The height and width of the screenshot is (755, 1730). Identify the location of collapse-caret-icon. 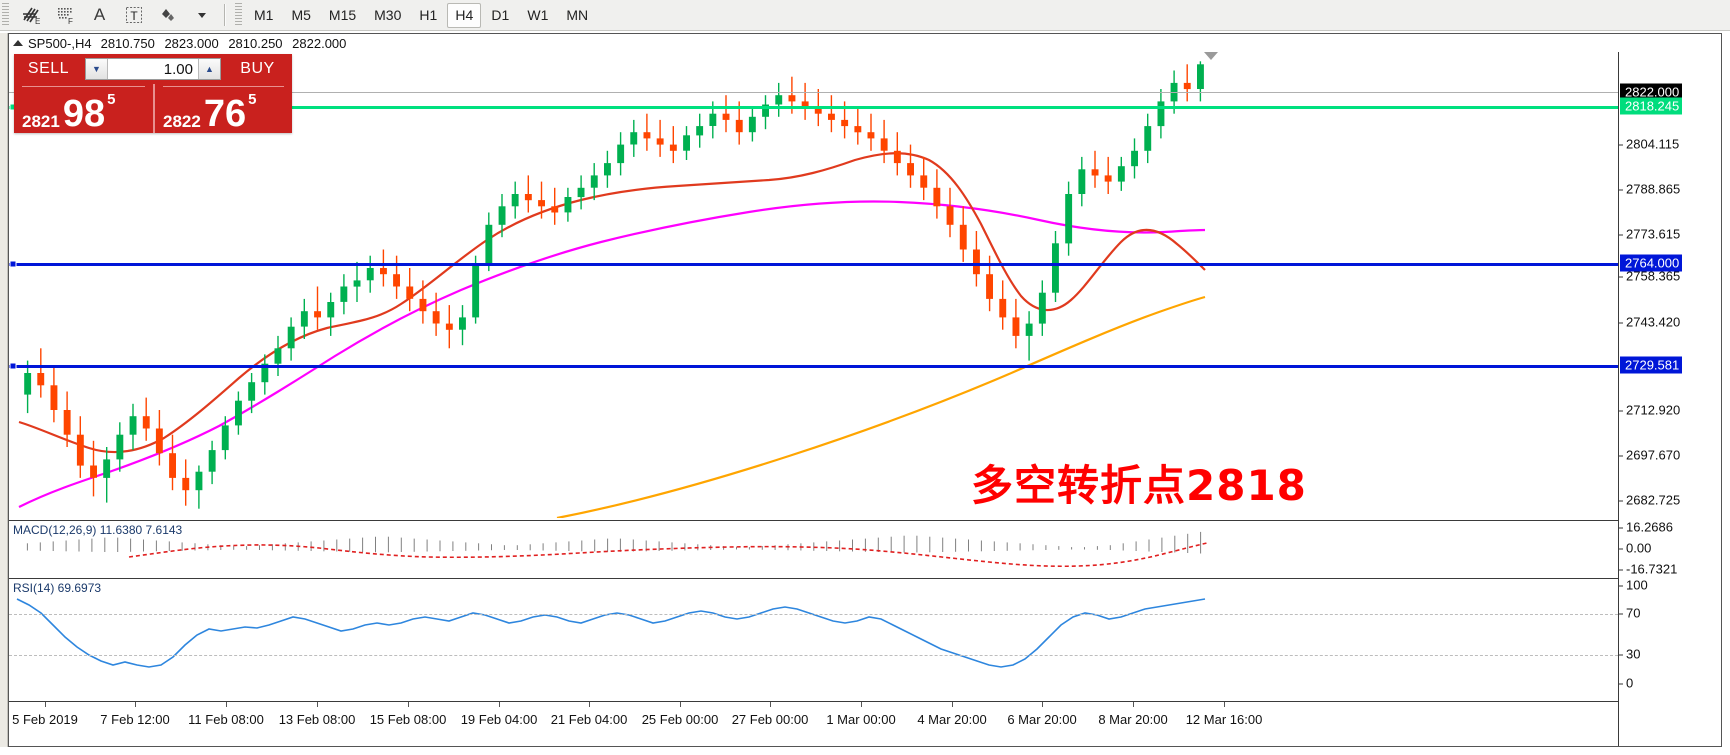
(18, 43).